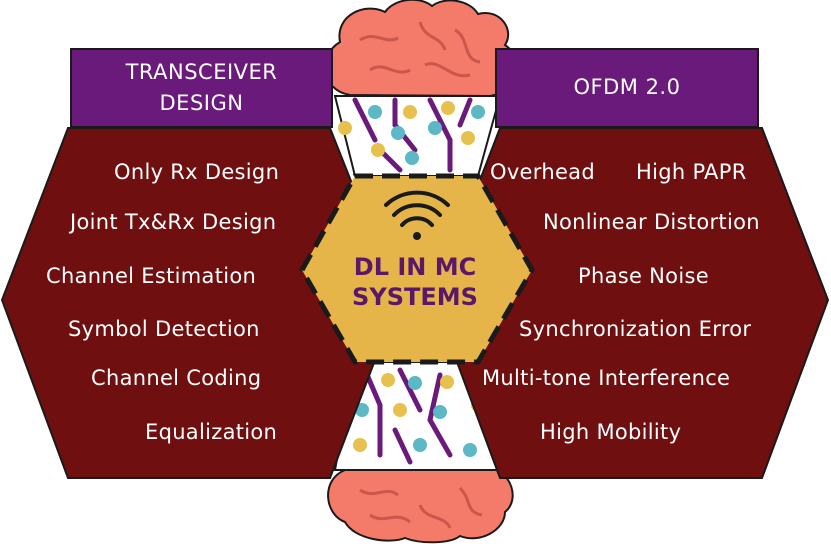 The width and height of the screenshot is (831, 544). Describe the element at coordinates (421, 49) in the screenshot. I see `brain-top-icon` at that location.